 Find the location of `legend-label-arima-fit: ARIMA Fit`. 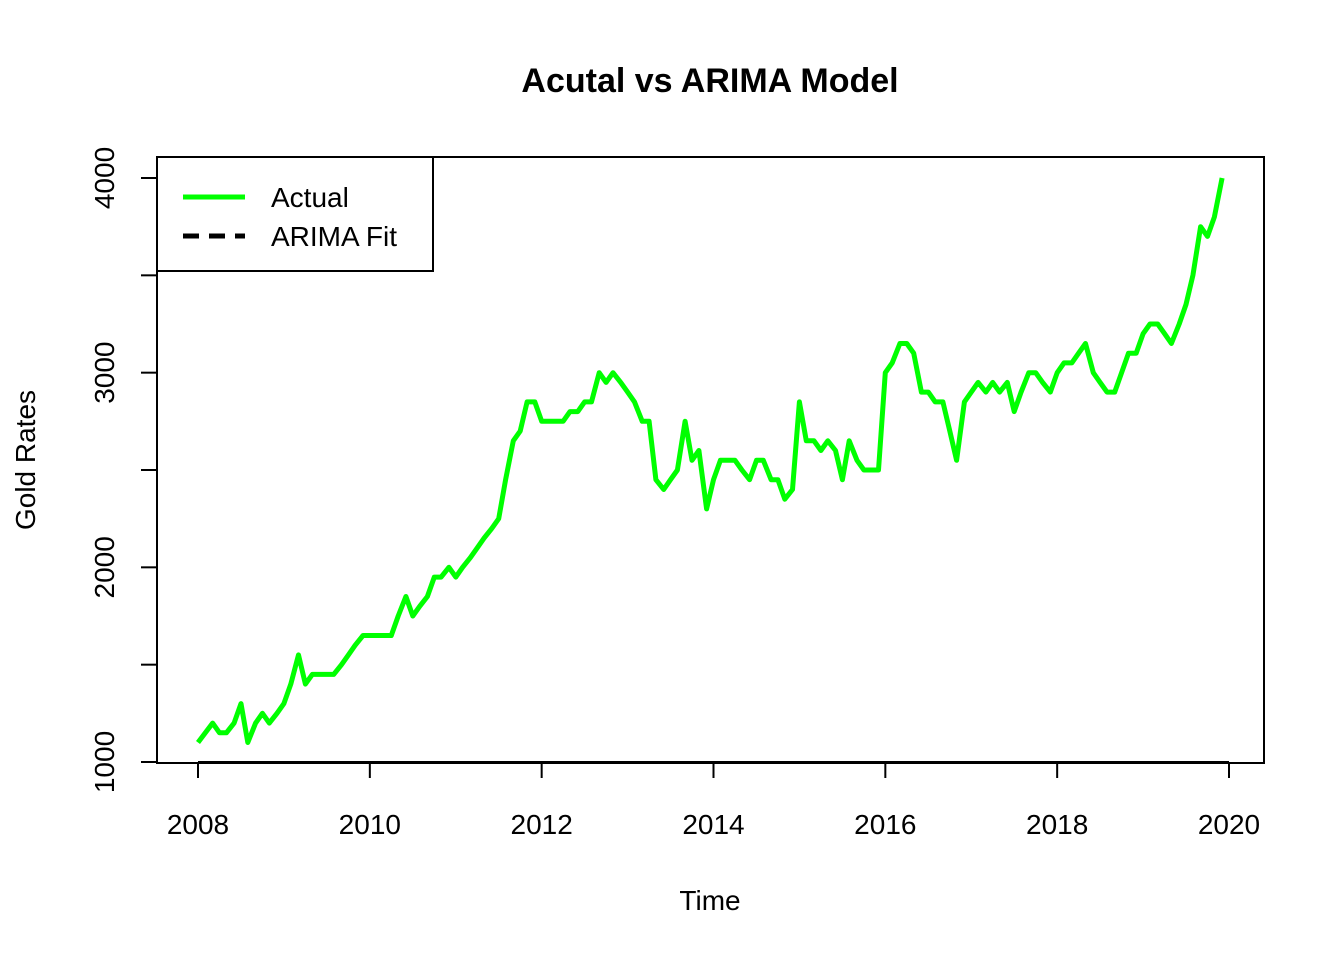

legend-label-arima-fit: ARIMA Fit is located at coordinates (334, 236).